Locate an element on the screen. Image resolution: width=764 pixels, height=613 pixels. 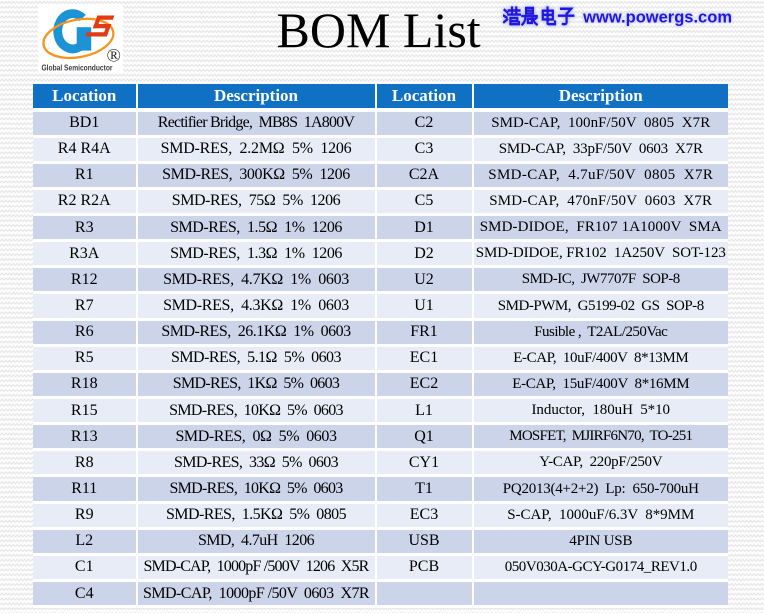
svg-text: Global Semiconductor is located at coordinates (77, 68).